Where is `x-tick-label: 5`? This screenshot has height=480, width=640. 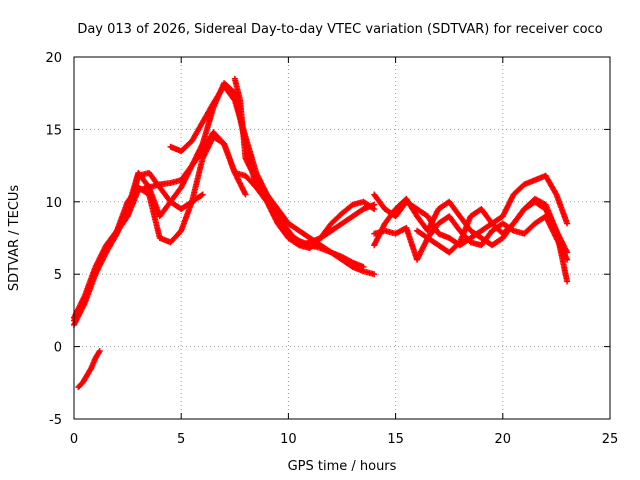 x-tick-label: 5 is located at coordinates (181, 439).